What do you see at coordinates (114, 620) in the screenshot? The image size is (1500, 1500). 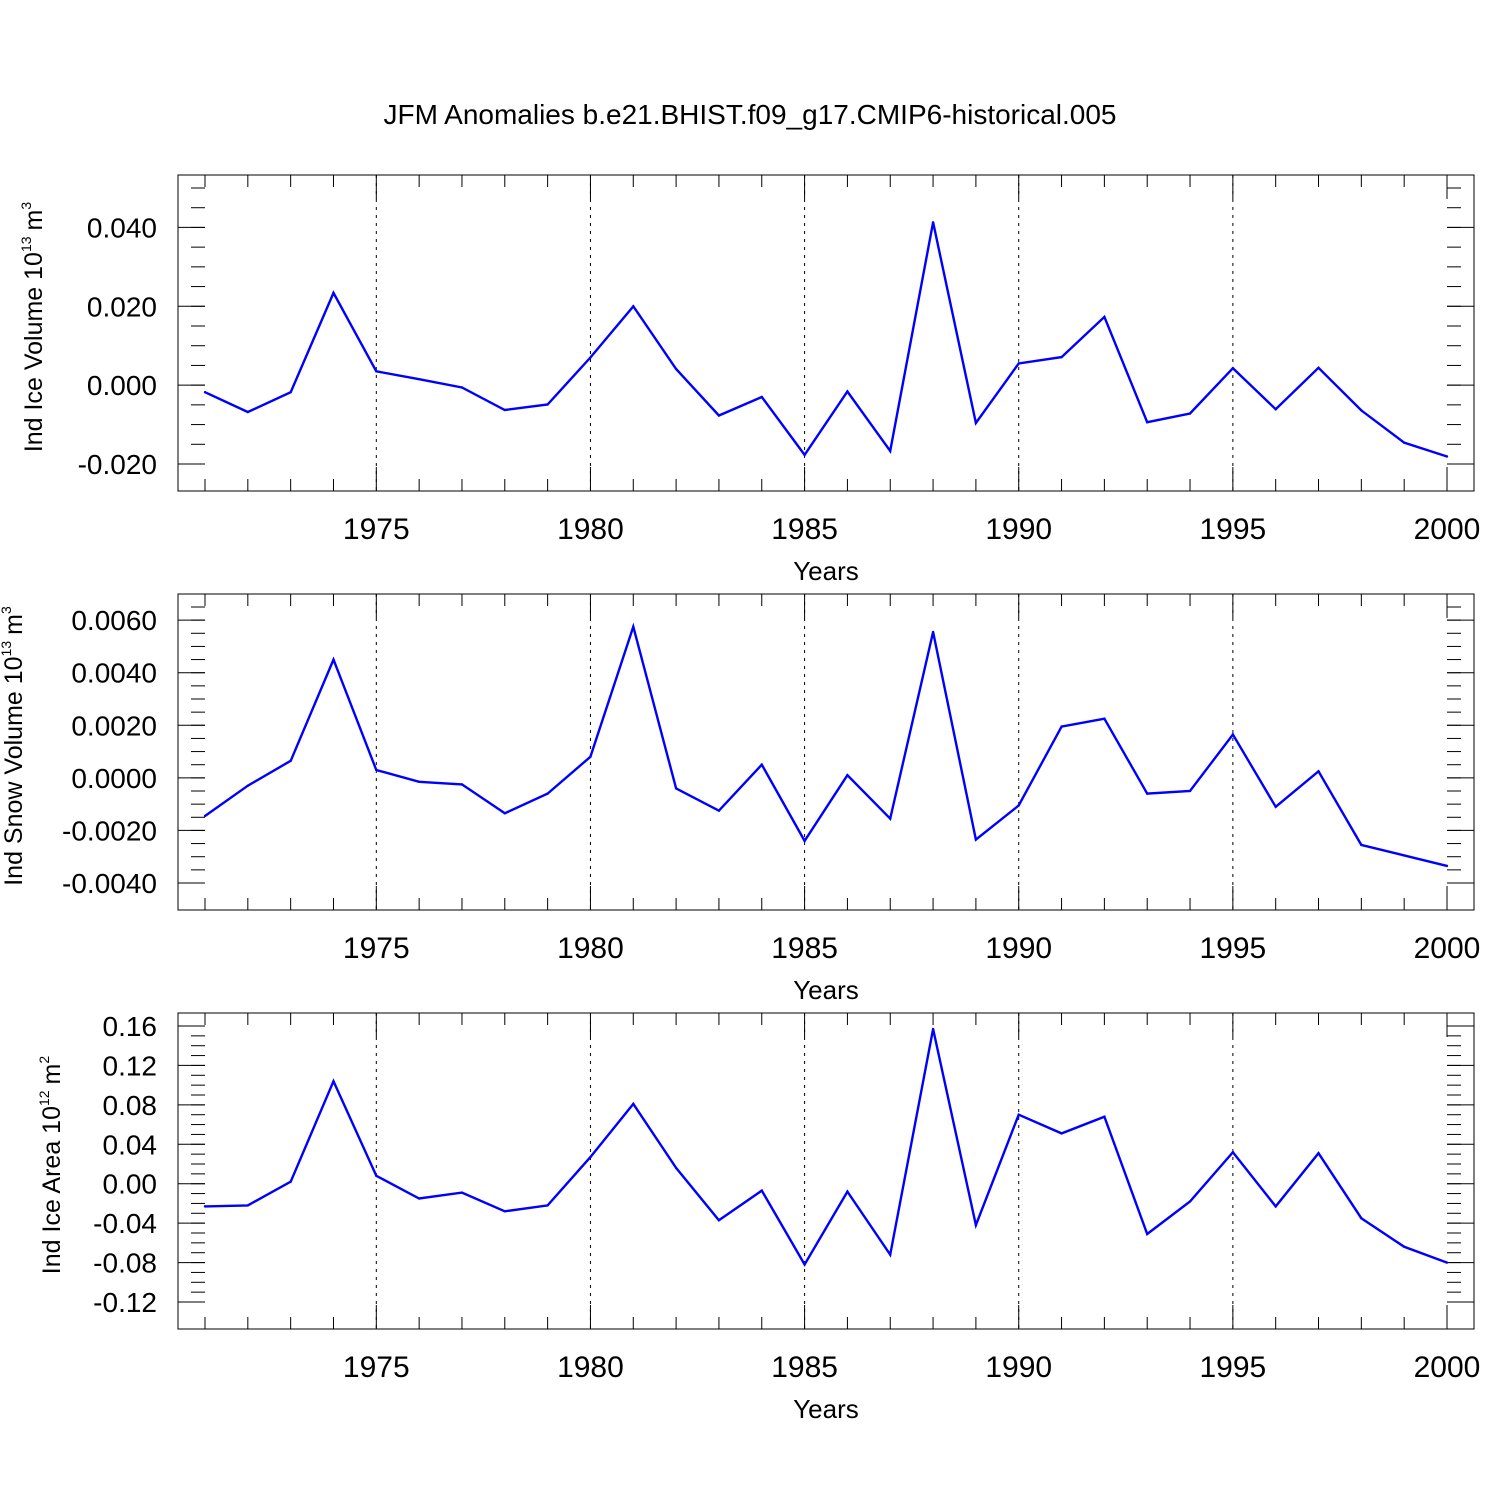 I see `y-tick-label: 0.0060` at bounding box center [114, 620].